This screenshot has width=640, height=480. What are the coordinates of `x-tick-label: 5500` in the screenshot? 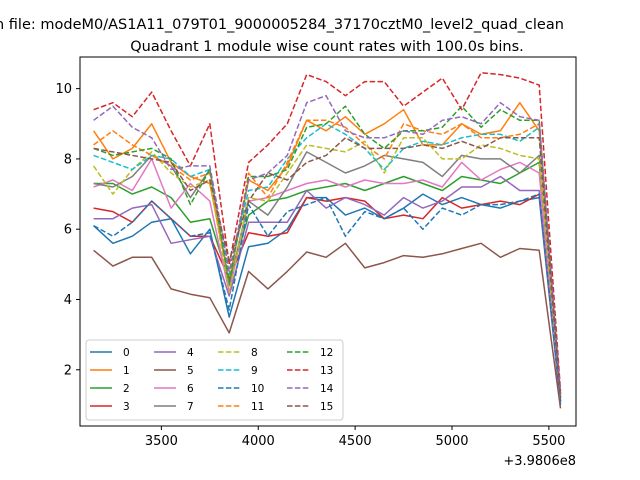 It's located at (548, 441).